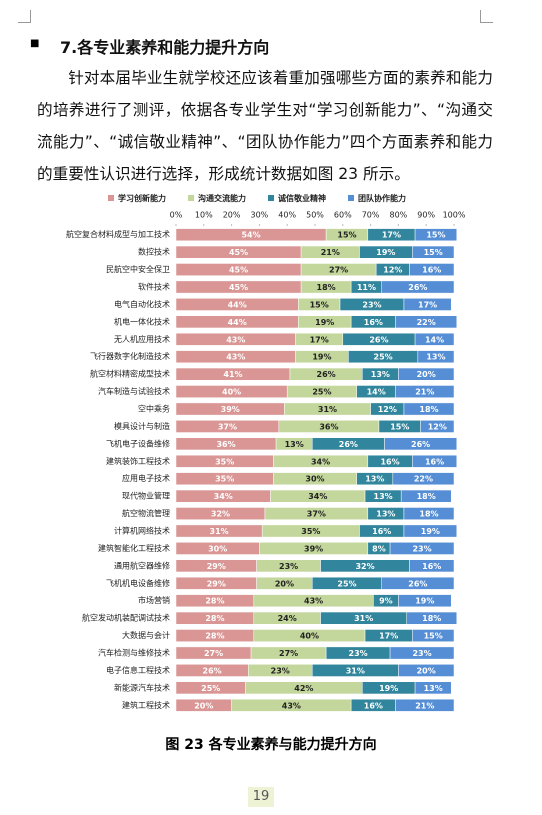 The height and width of the screenshot is (815, 542). I want to click on value-label: 12%, so click(437, 426).